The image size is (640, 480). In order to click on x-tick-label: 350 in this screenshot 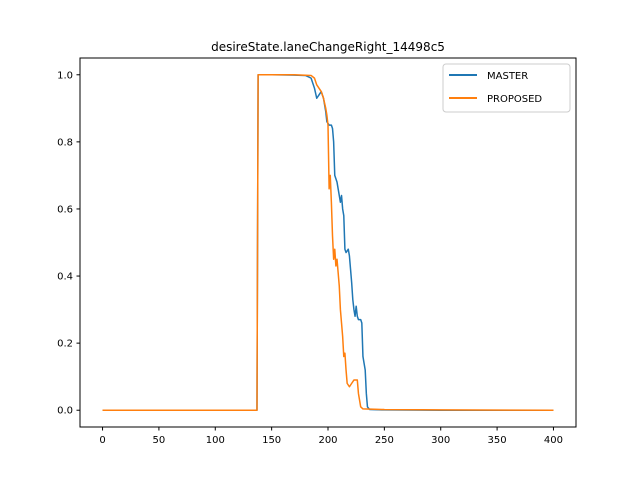, I will do `click(497, 440)`.